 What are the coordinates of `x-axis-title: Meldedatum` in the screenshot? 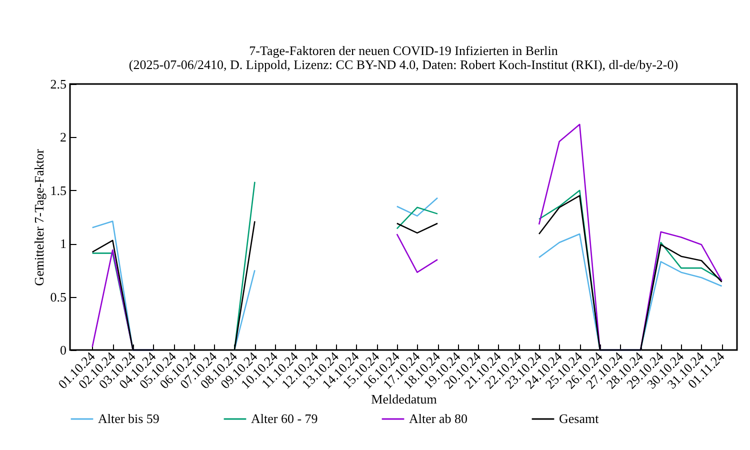 It's located at (404, 399).